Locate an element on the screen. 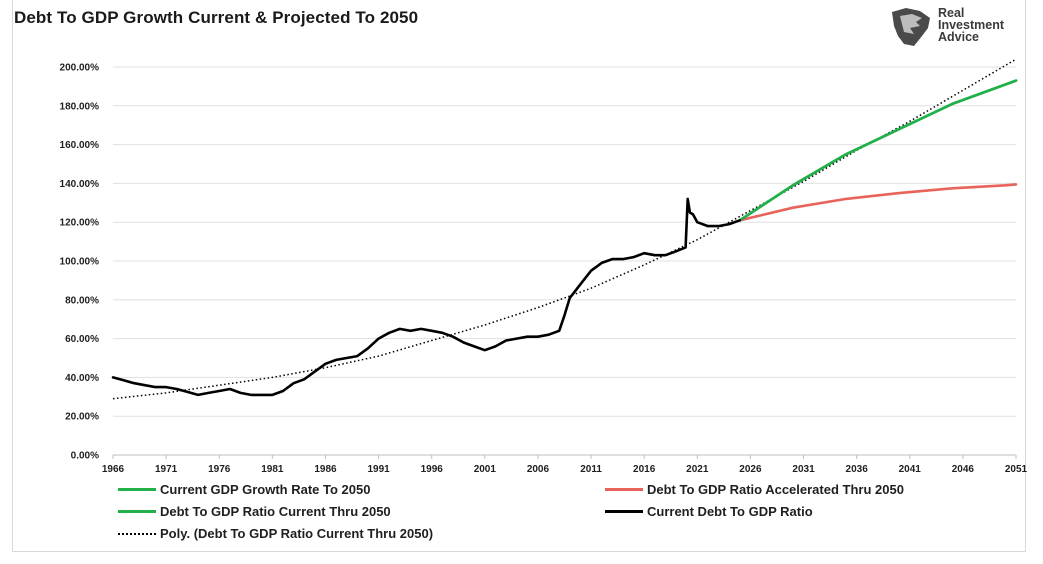  y-tick-label: 200.00% is located at coordinates (80, 68).